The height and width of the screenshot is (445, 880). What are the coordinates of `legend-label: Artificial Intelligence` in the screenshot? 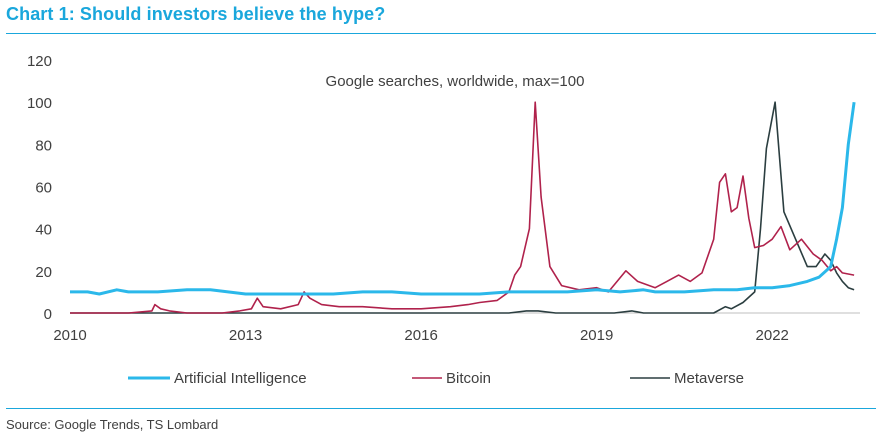 It's located at (240, 378).